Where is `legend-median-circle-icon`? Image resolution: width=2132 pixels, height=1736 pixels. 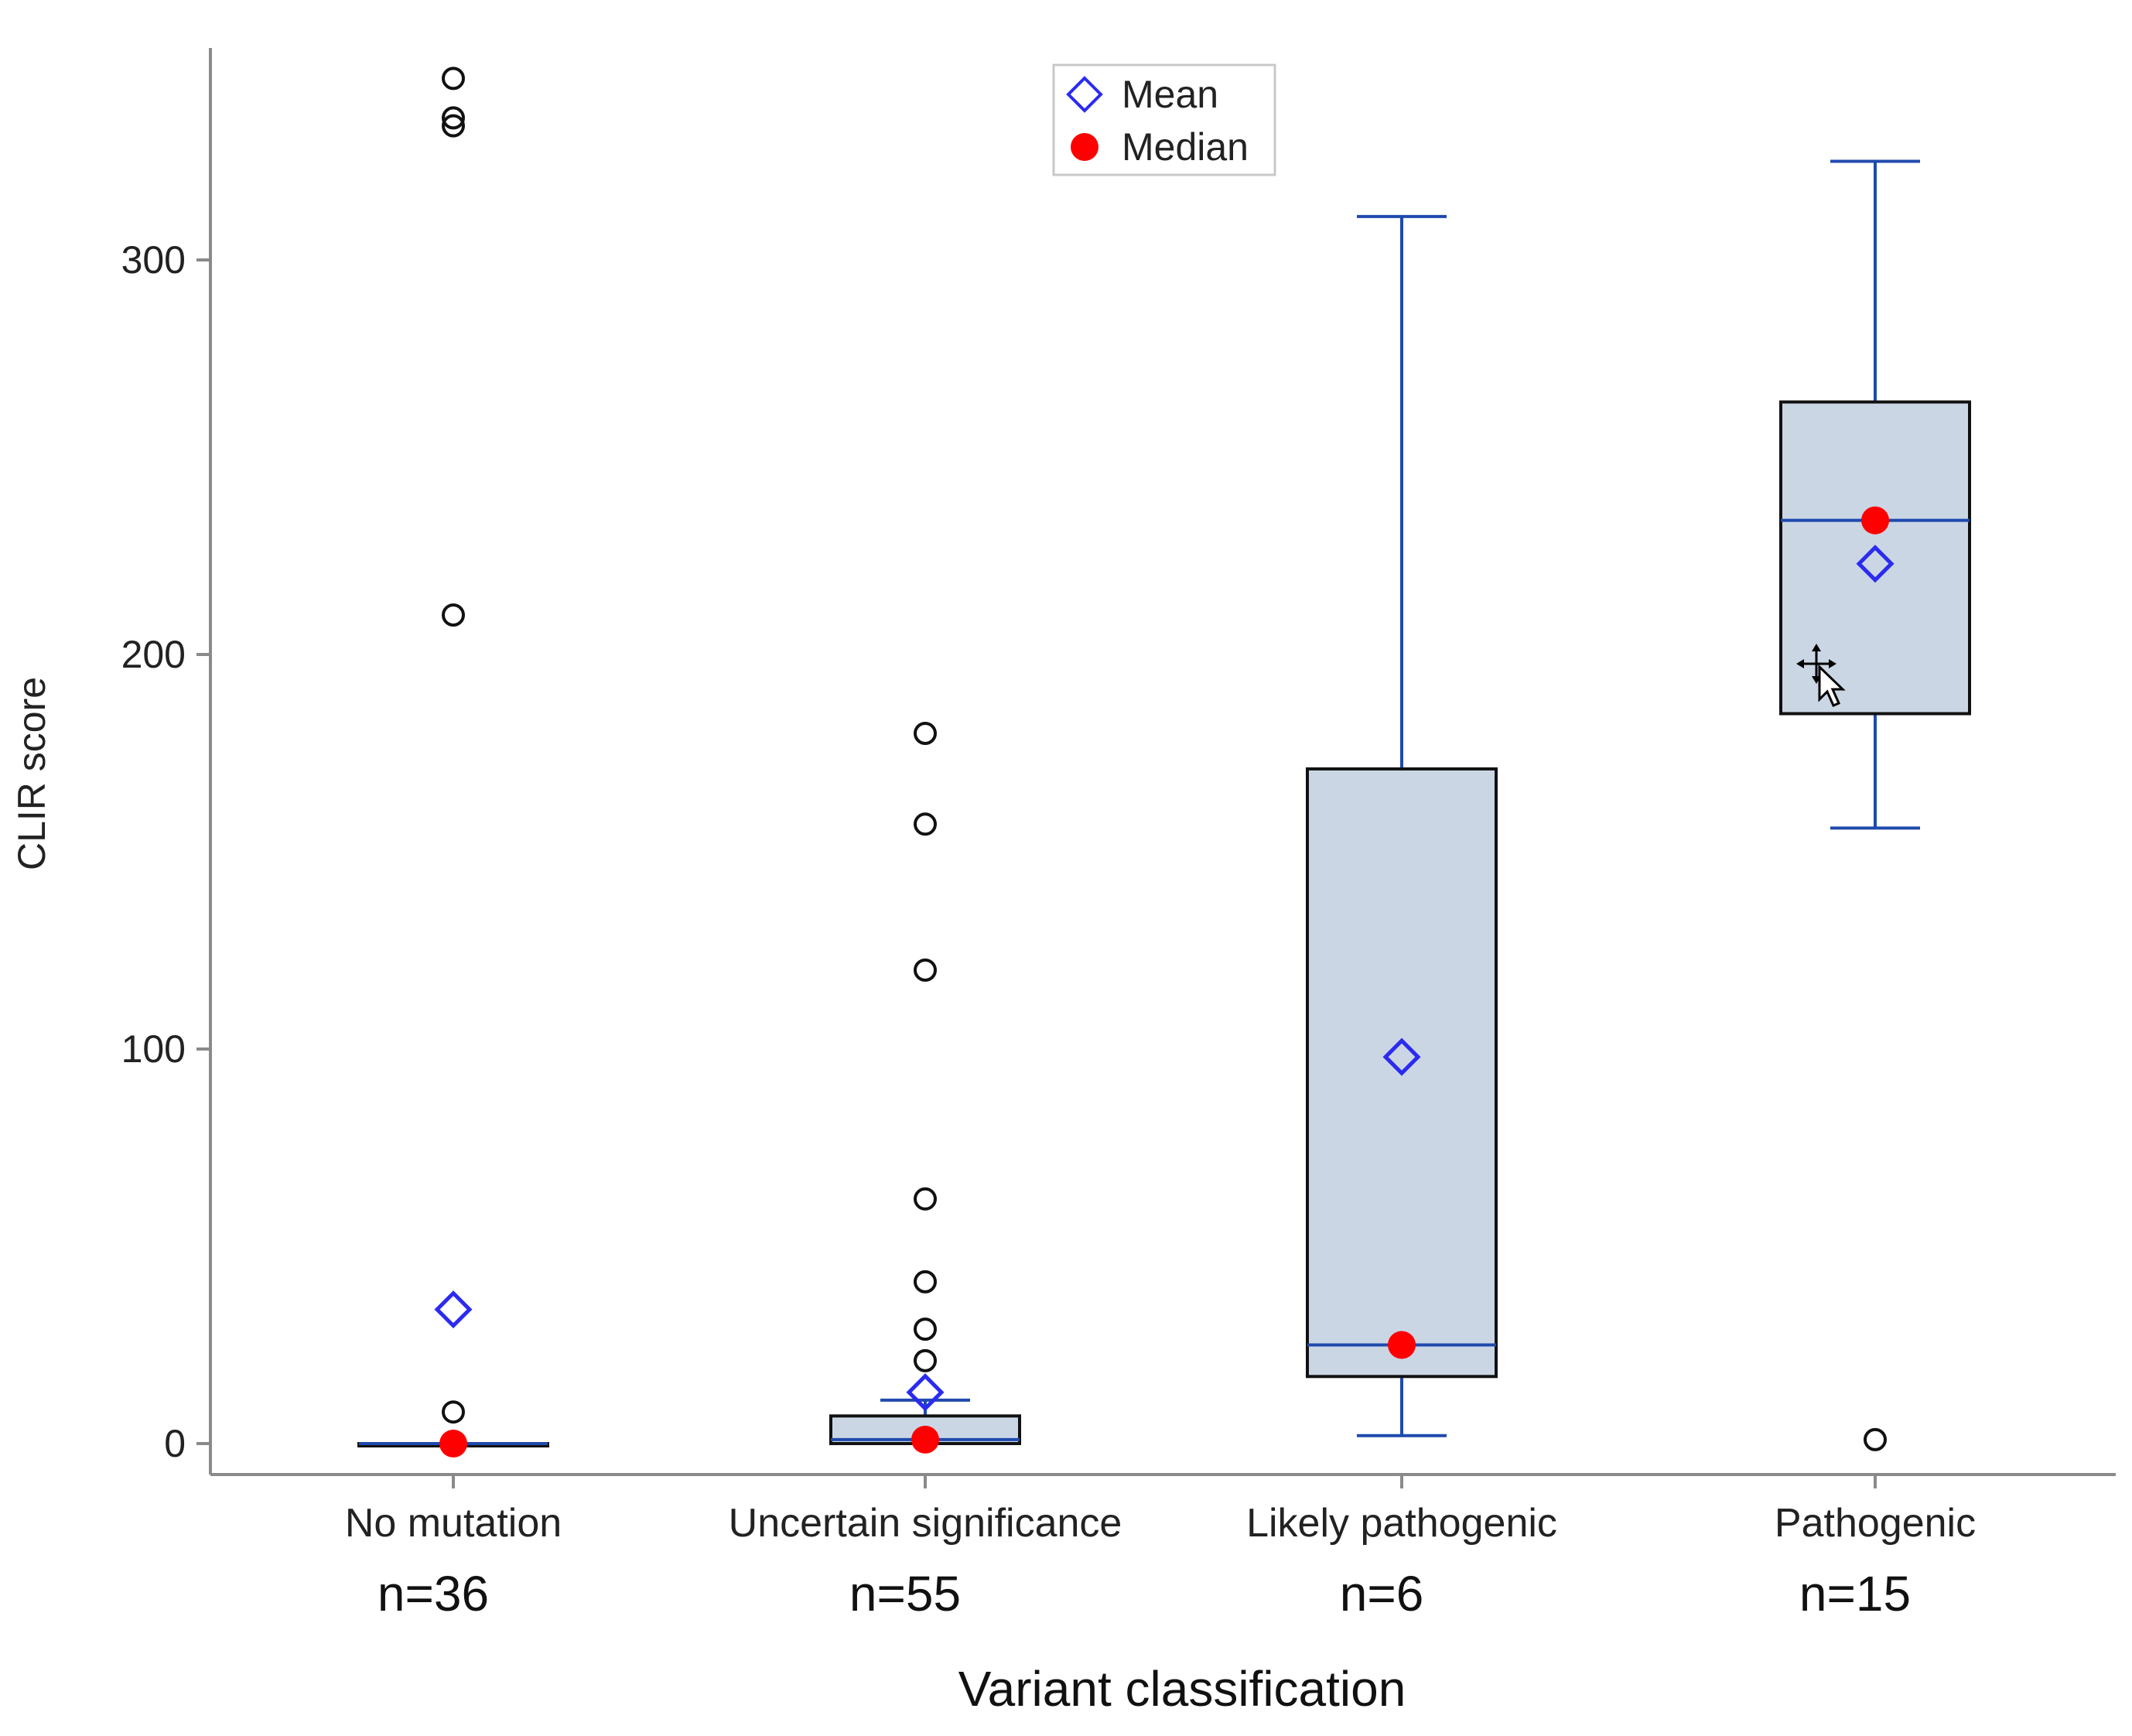
legend-median-circle-icon is located at coordinates (1085, 147).